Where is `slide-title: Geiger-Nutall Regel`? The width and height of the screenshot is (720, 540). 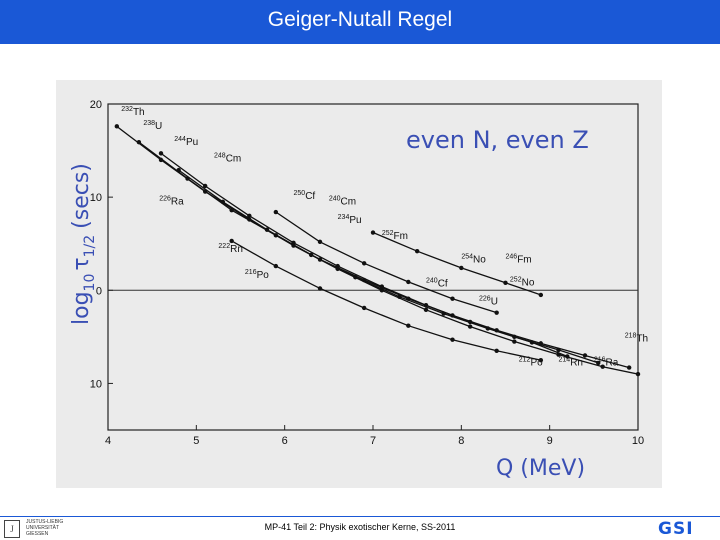
slide-title: Geiger-Nutall Regel is located at coordinates (360, 19).